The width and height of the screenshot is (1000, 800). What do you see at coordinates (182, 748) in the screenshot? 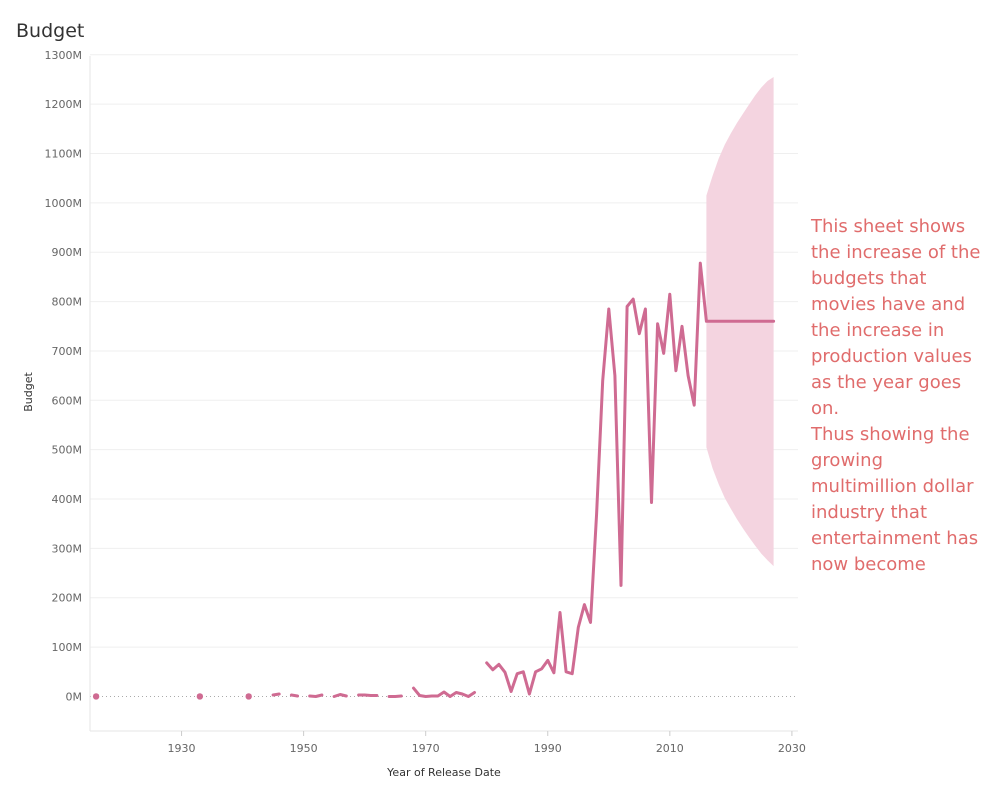
I see `x-tick-label: 1930` at bounding box center [182, 748].